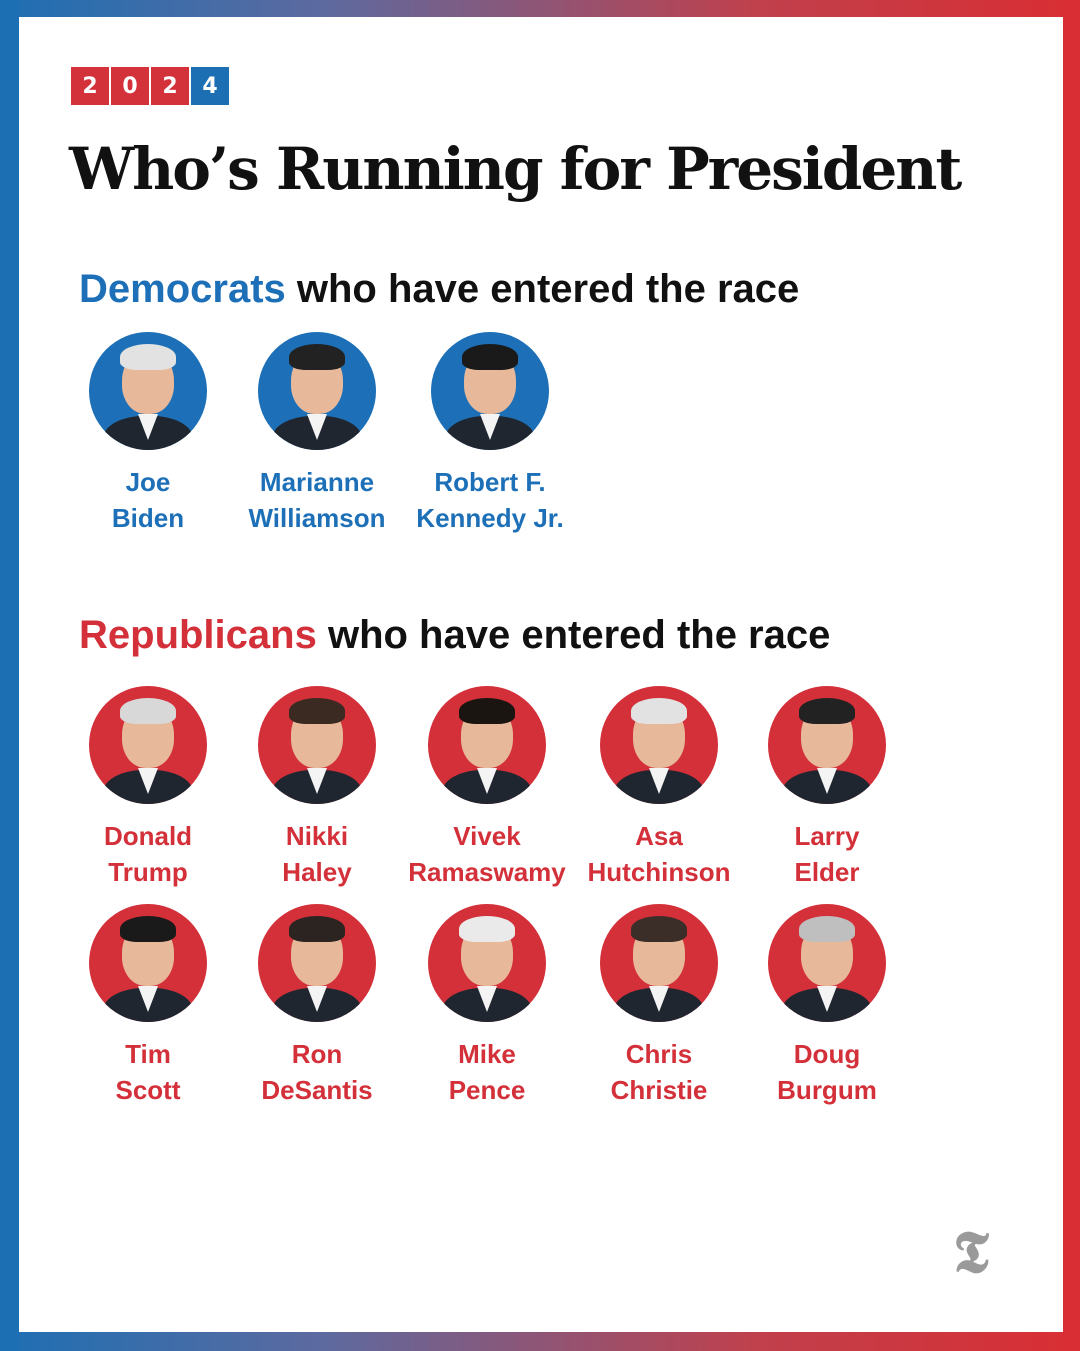  What do you see at coordinates (130, 86) in the screenshot?
I see `year-digit: 0` at bounding box center [130, 86].